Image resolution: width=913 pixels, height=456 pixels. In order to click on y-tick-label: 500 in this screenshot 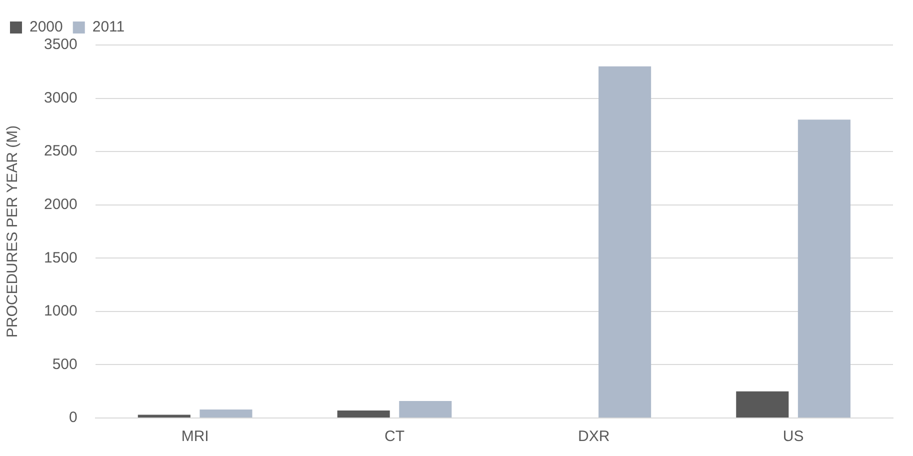, I will do `click(65, 364)`.